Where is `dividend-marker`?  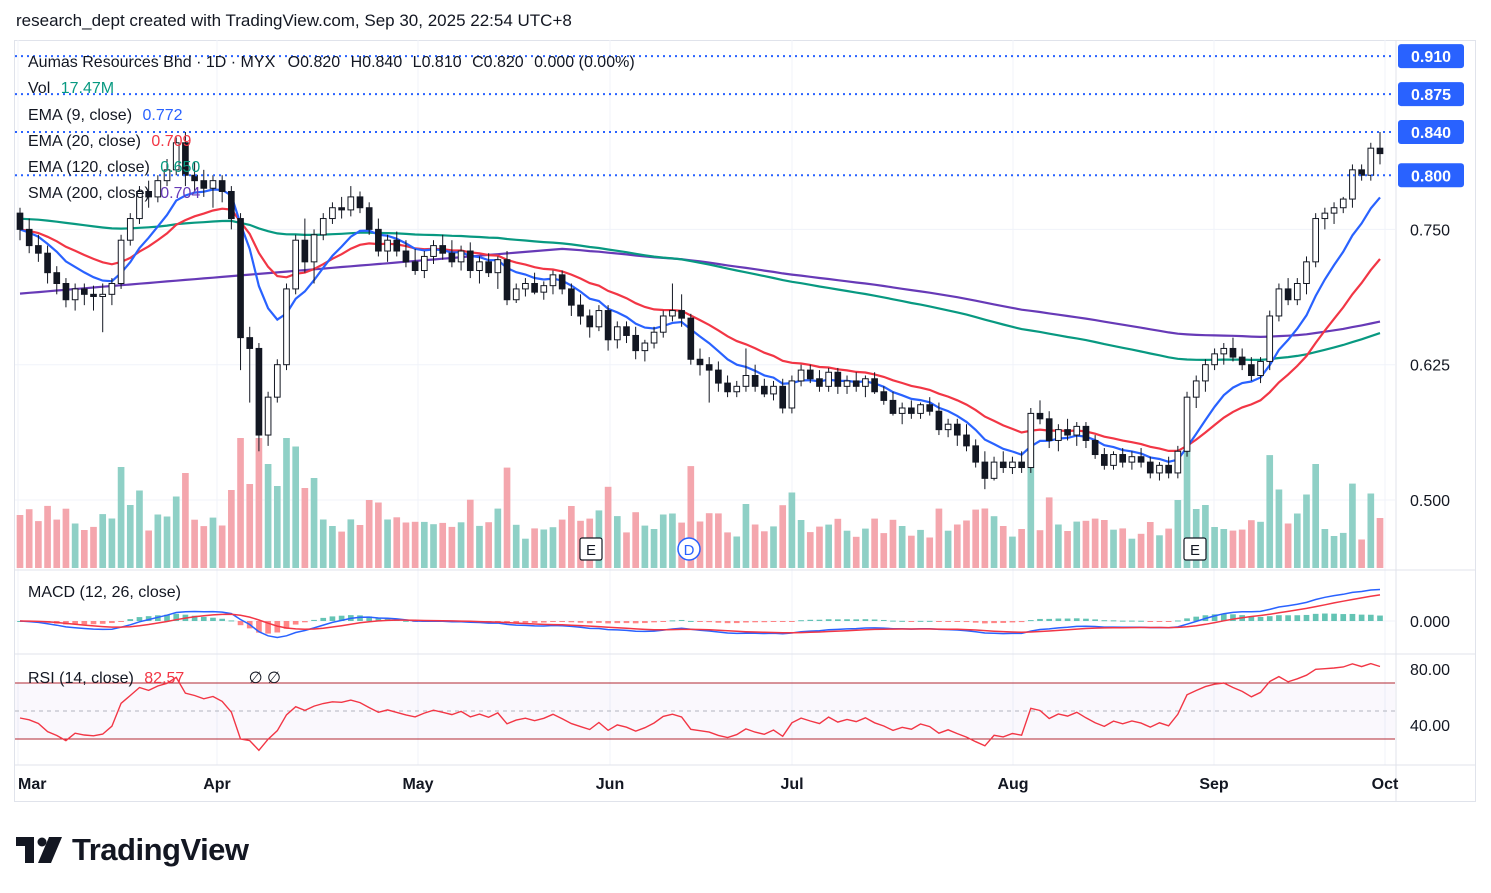 dividend-marker is located at coordinates (689, 549).